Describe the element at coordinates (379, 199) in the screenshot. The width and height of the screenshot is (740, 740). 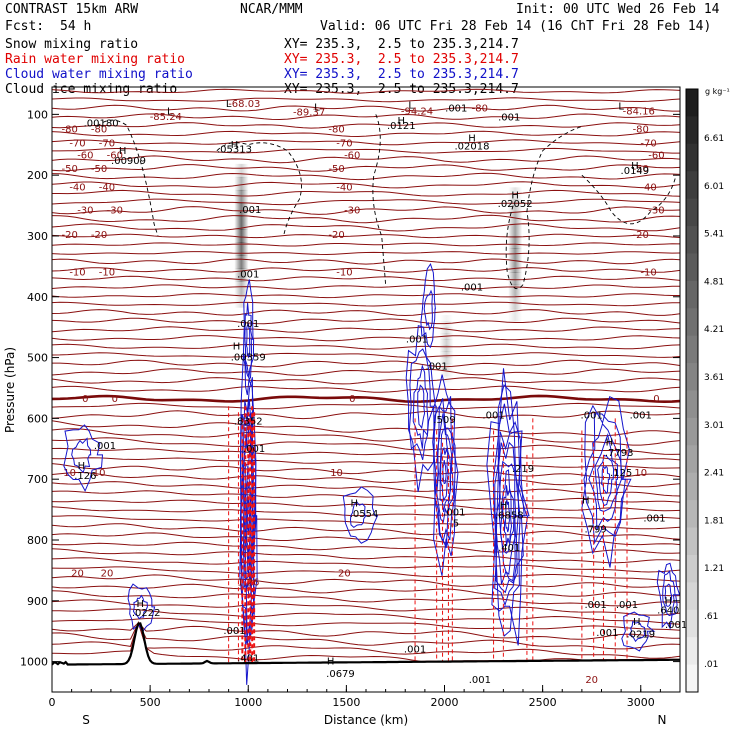
I see `cloud-ice-contour` at that location.